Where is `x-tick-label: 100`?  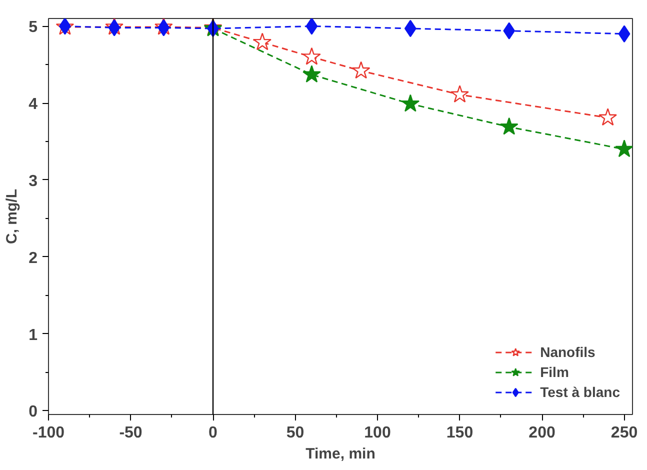 x-tick-label: 100 is located at coordinates (377, 433).